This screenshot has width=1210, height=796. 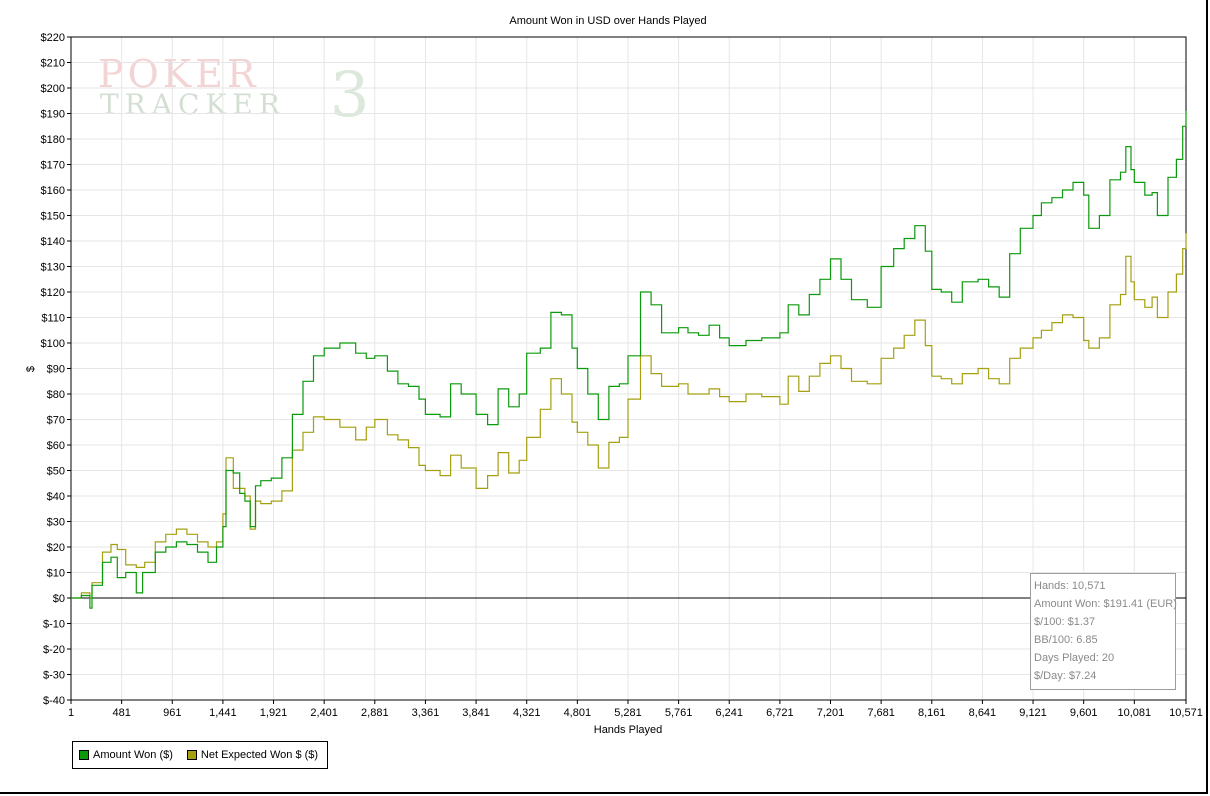 What do you see at coordinates (56, 421) in the screenshot?
I see `y-tick-label: $70` at bounding box center [56, 421].